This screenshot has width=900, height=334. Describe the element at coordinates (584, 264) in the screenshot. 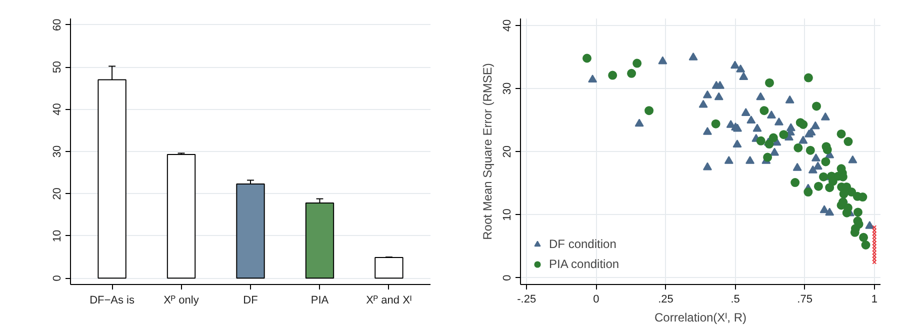

I see `legend-label: PIA condition` at that location.